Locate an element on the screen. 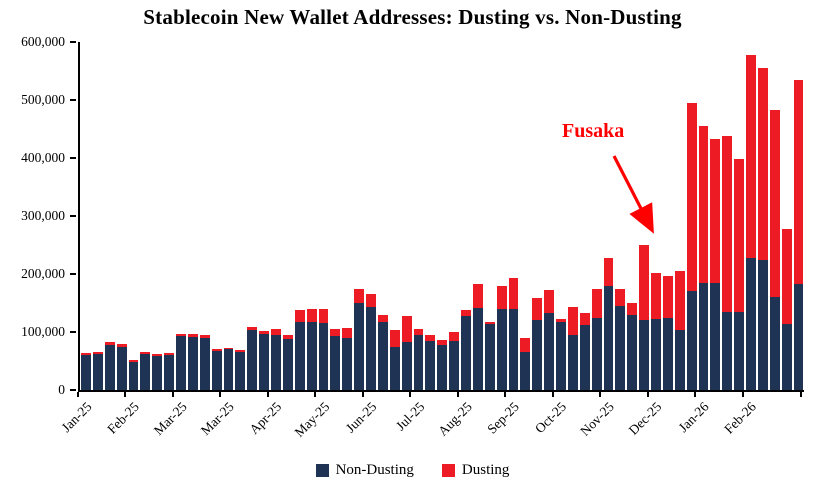  y-tick-label: 100,000 is located at coordinates (43, 331).